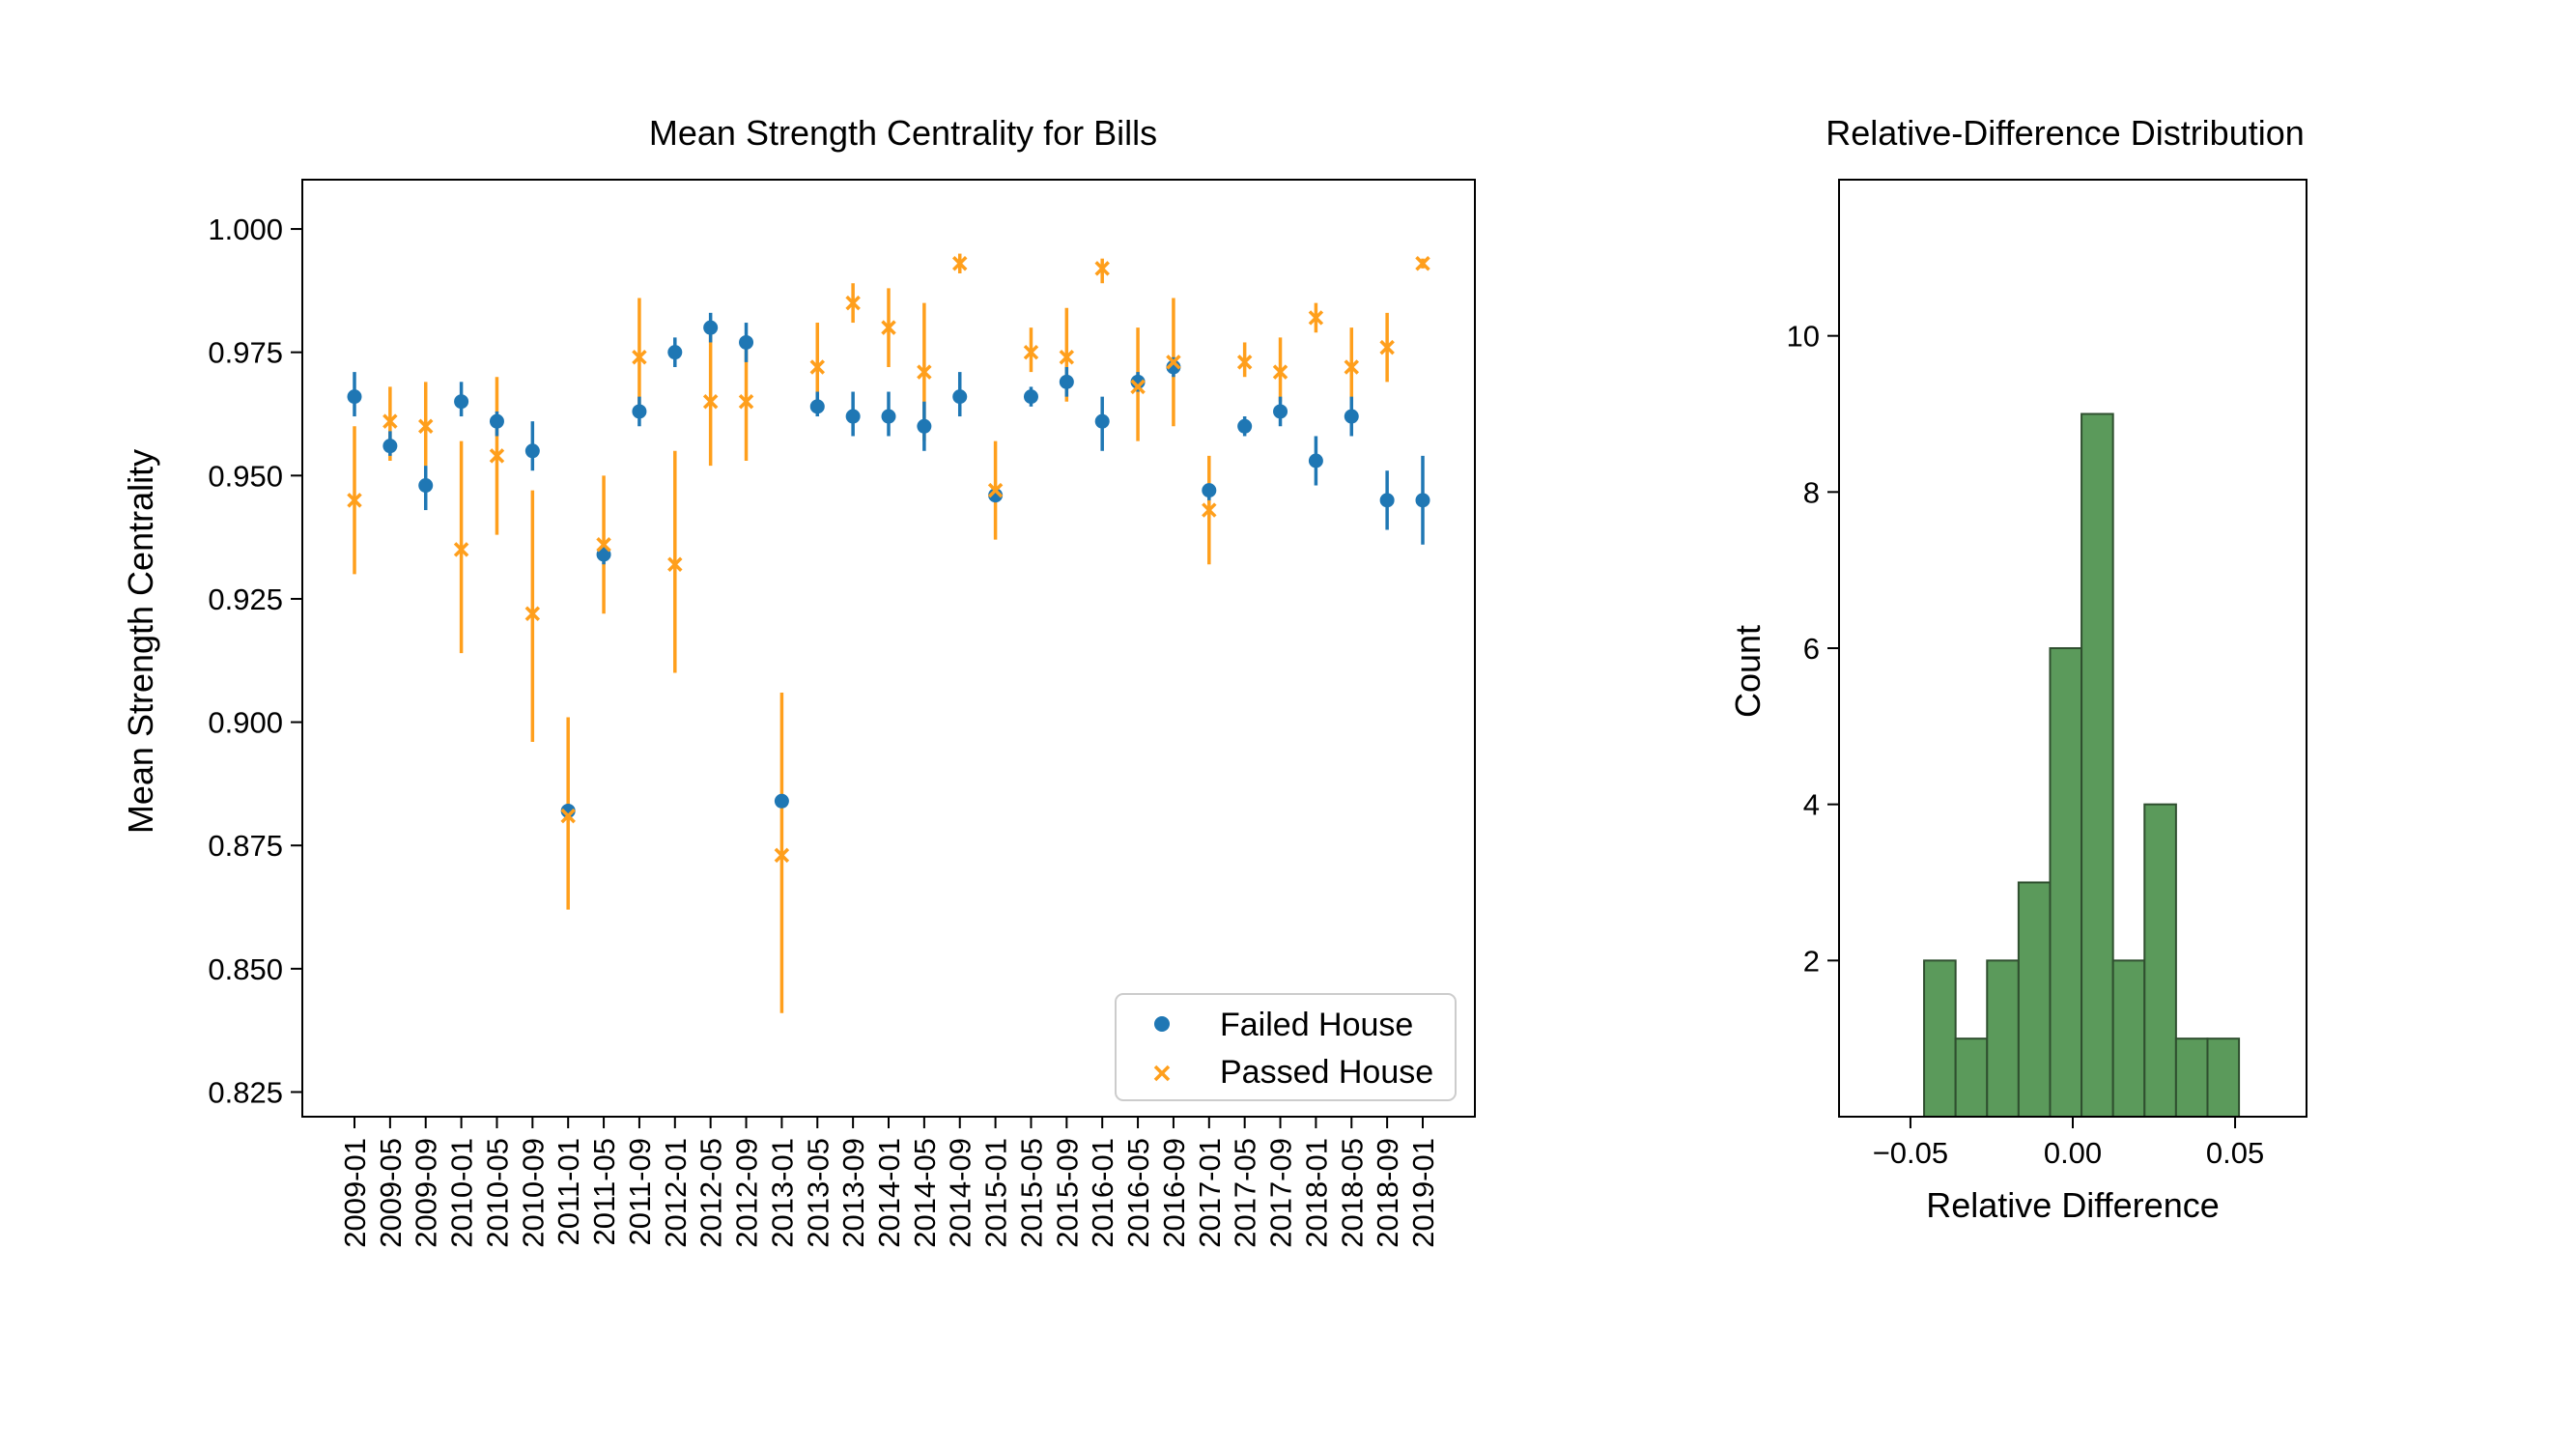 Image resolution: width=2576 pixels, height=1449 pixels. Describe the element at coordinates (925, 1193) in the screenshot. I see `centrality-x-tick-label: 2014-05` at that location.